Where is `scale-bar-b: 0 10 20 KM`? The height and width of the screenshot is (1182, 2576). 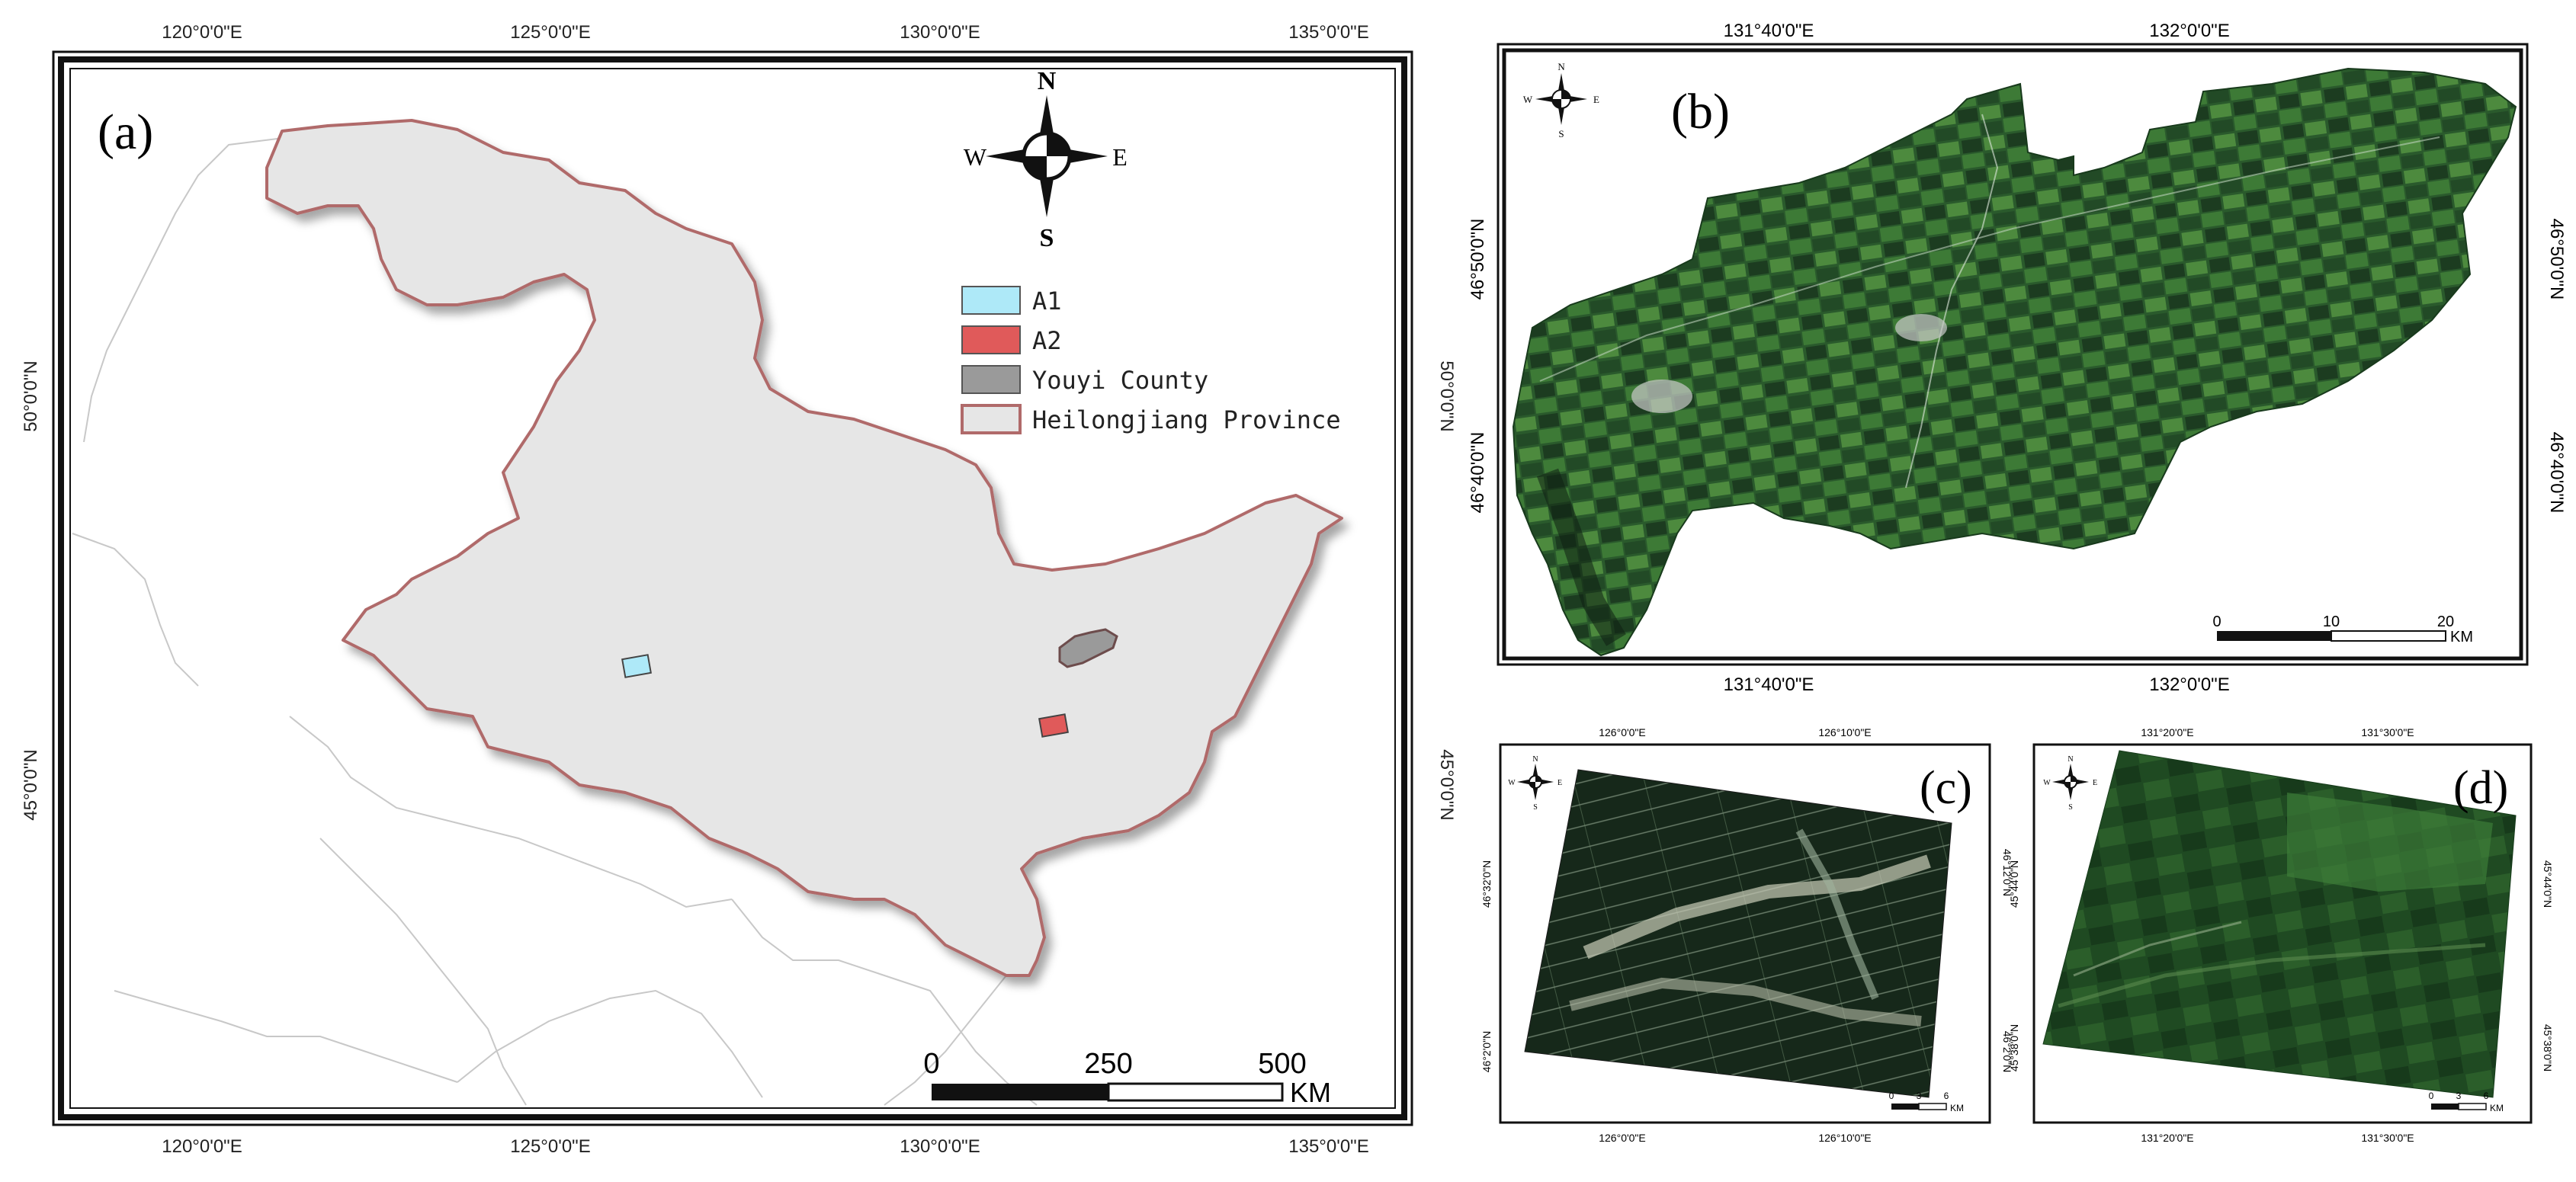 scale-bar-b: 0 10 20 KM is located at coordinates (2342, 629).